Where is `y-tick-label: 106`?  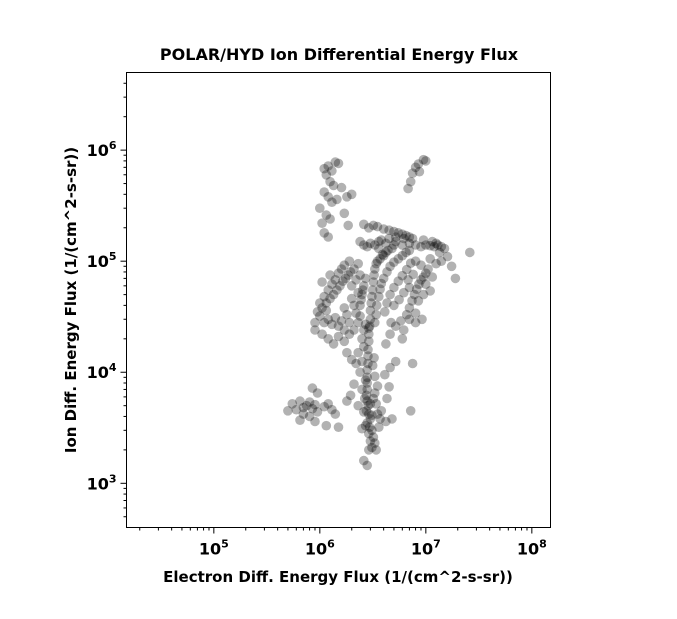
y-tick-label: 106 is located at coordinates (102, 149).